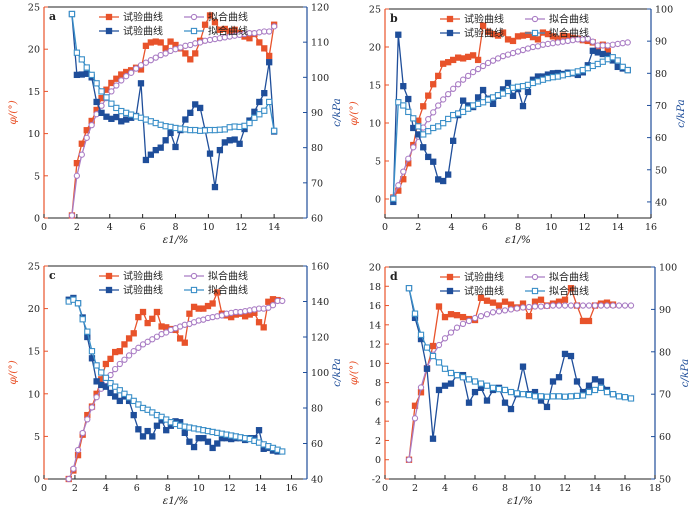 This screenshot has height=517, width=695. Describe the element at coordinates (394, 276) in the screenshot. I see `panel-letter: d` at that location.